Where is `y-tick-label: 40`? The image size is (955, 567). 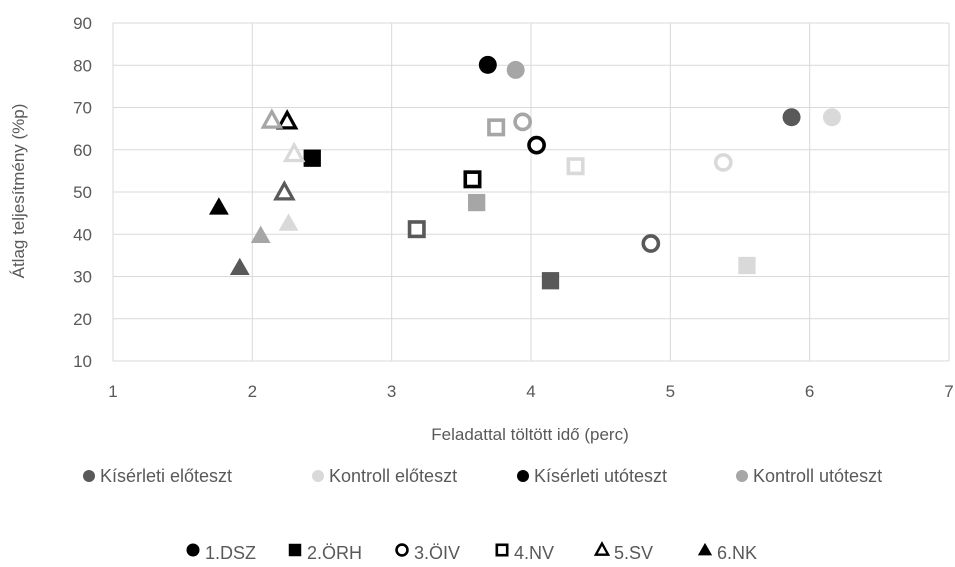
y-tick-label: 40 is located at coordinates (82, 234).